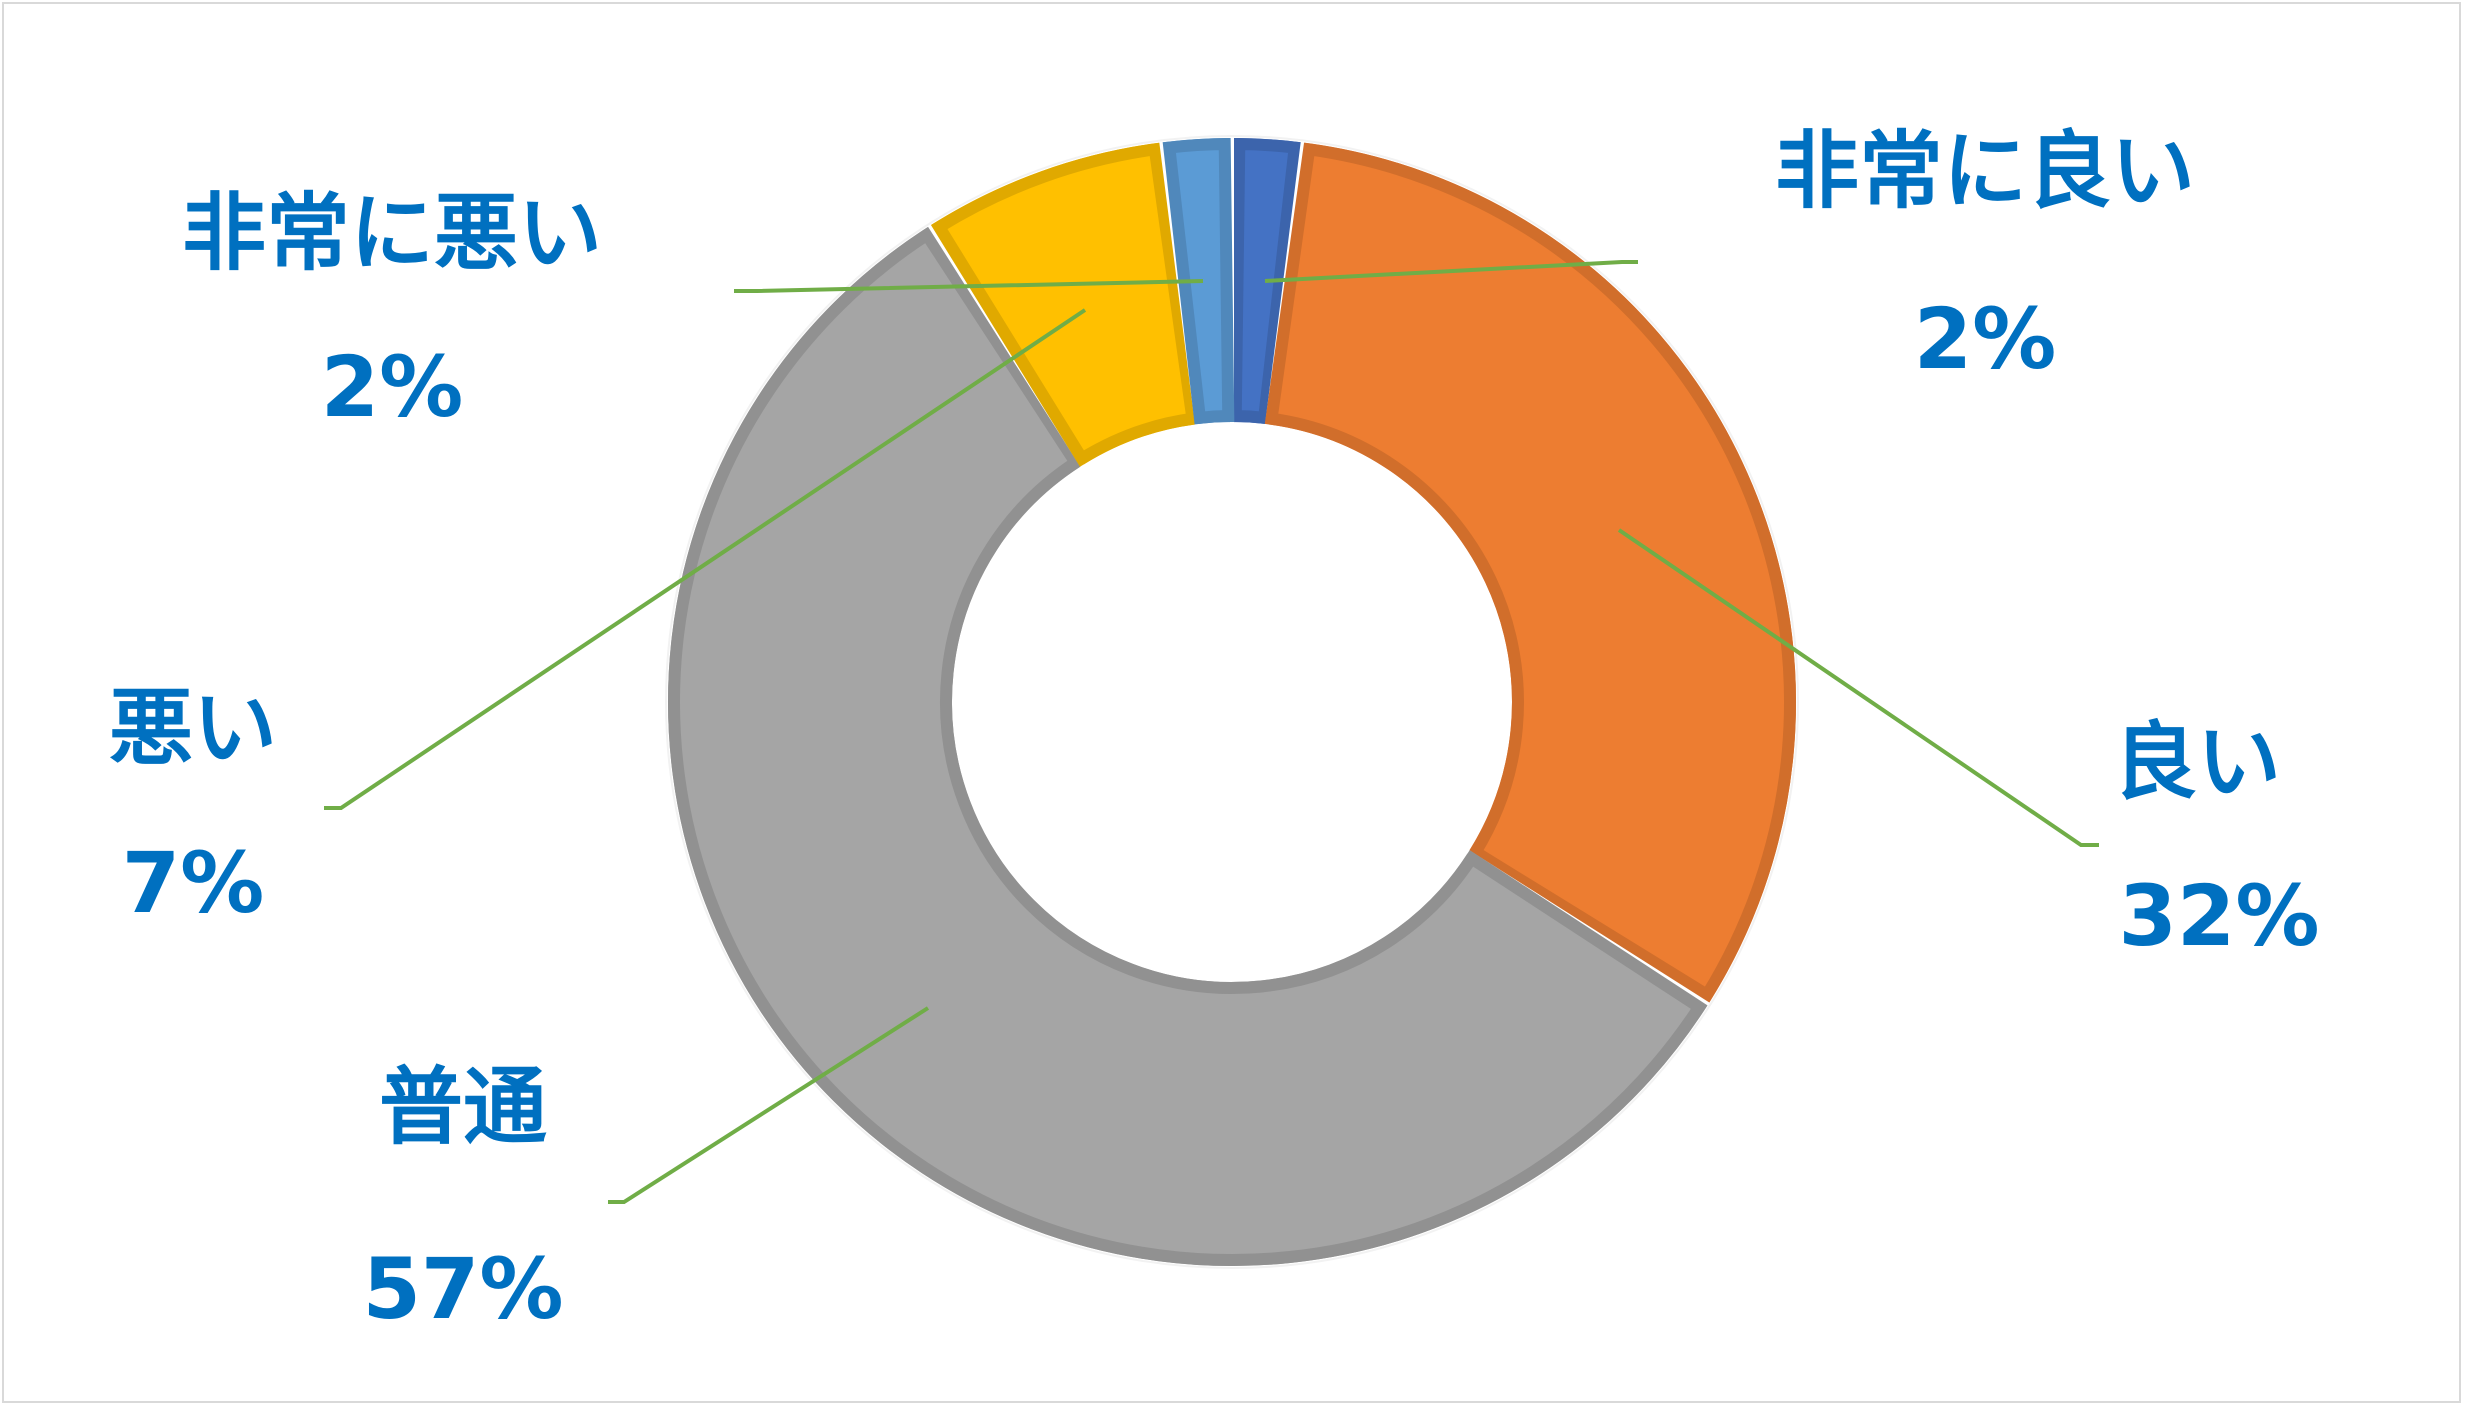 This screenshot has height=1409, width=2467. Describe the element at coordinates (193, 883) in the screenshot. I see `data-label-percent-4: 7%` at that location.